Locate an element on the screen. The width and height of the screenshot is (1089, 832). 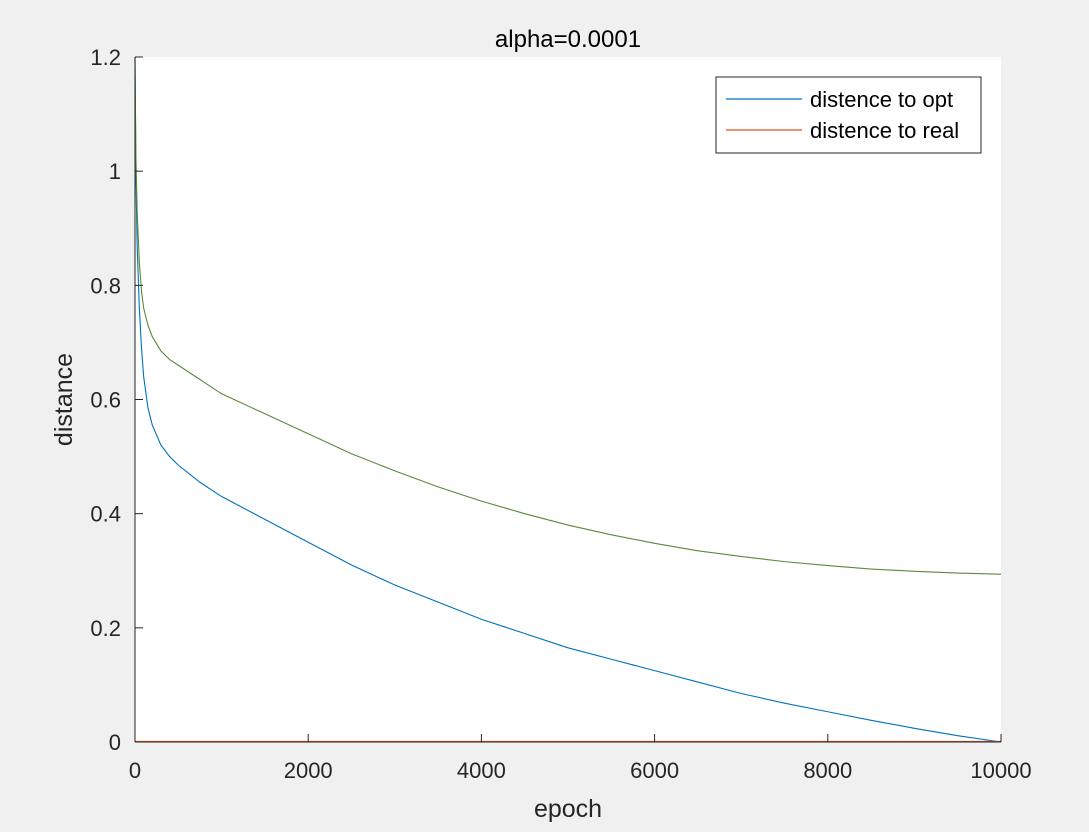
y-tick-label: 0.2 is located at coordinates (105, 628).